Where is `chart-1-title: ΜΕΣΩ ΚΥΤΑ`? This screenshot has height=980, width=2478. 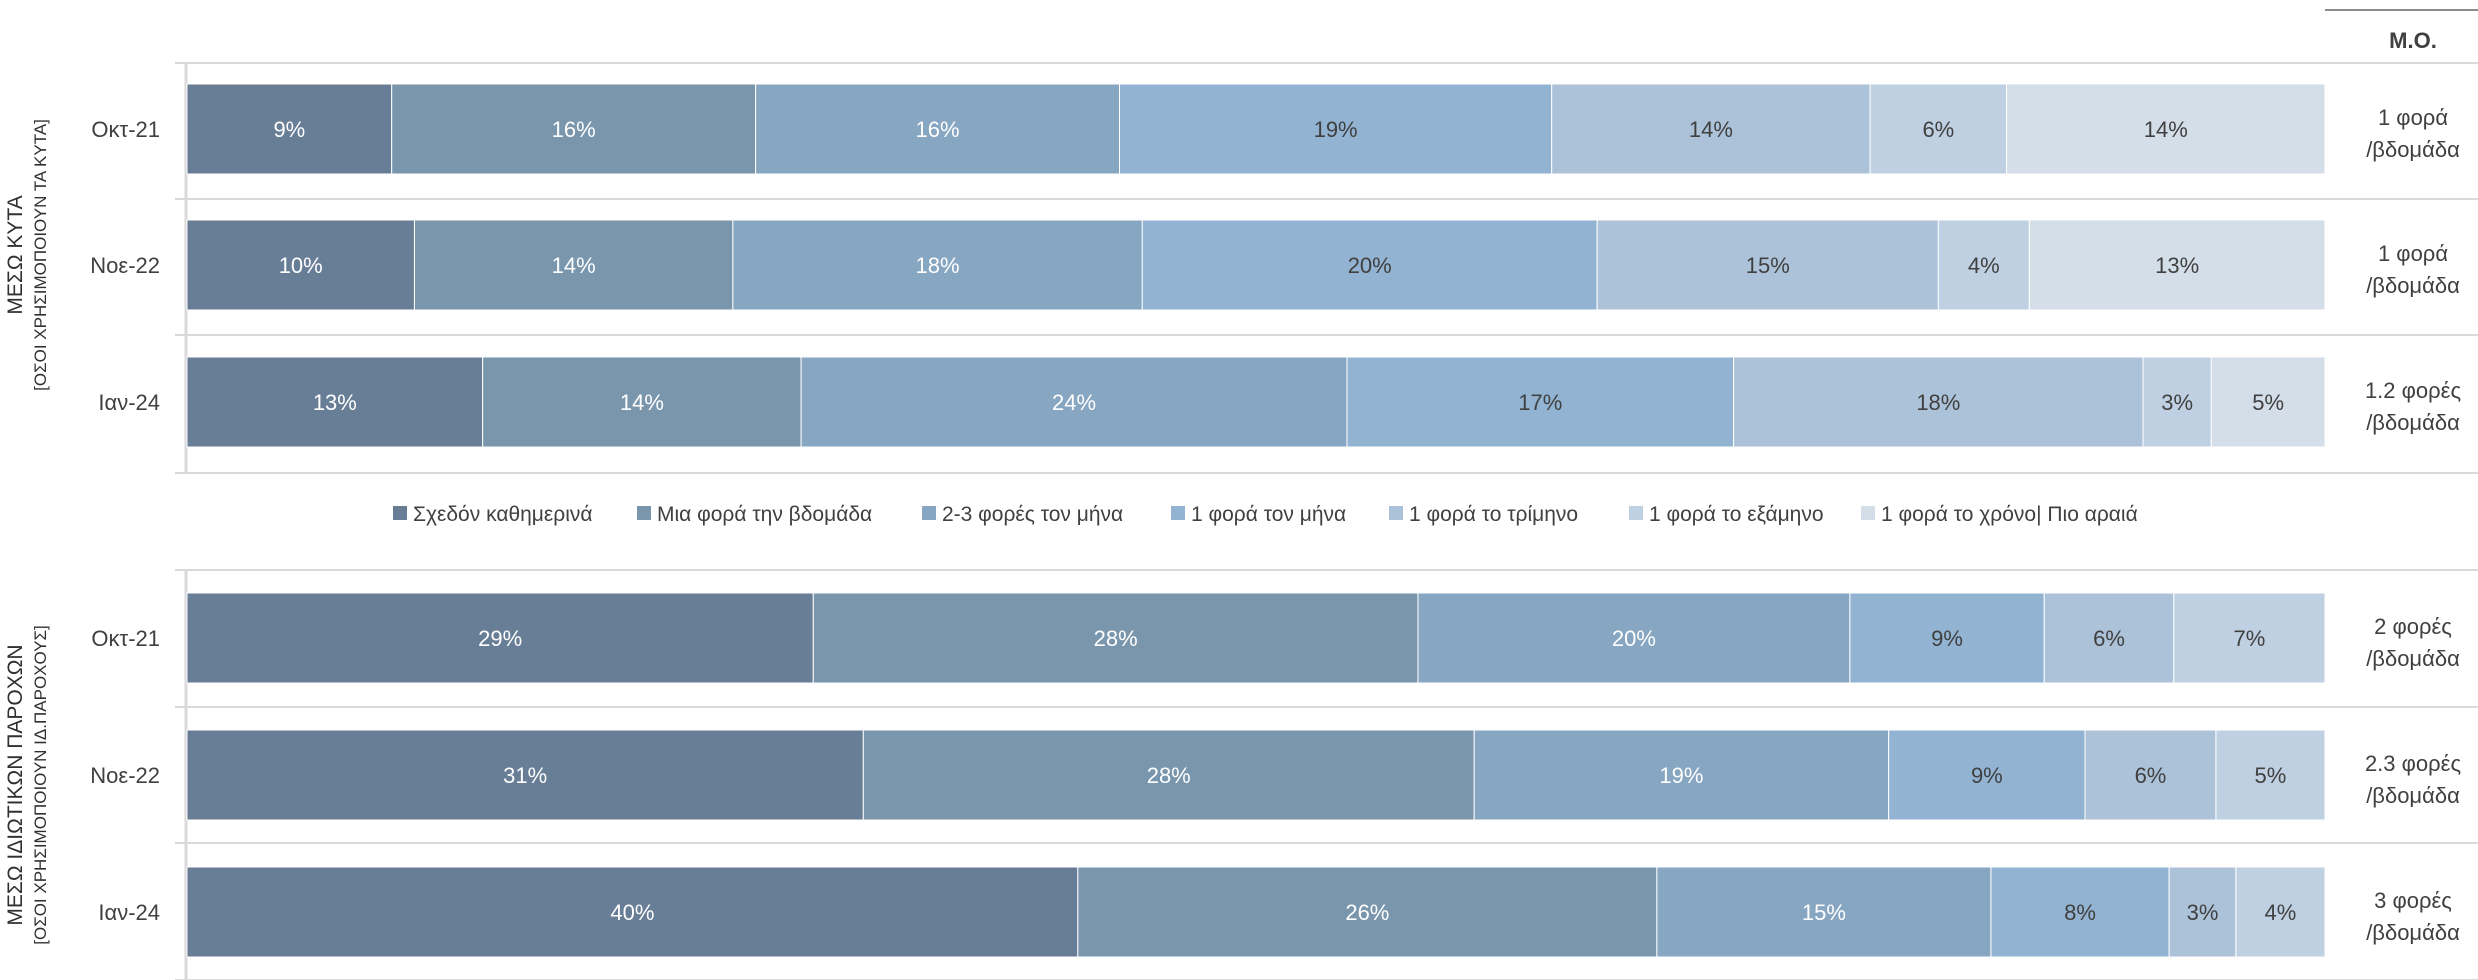 chart-1-title: ΜΕΣΩ ΚΥΤΑ is located at coordinates (15, 254).